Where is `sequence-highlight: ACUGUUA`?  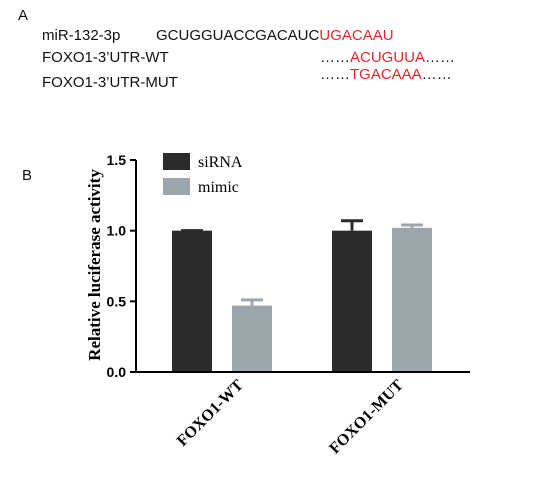
sequence-highlight: ACUGUUA is located at coordinates (387, 57).